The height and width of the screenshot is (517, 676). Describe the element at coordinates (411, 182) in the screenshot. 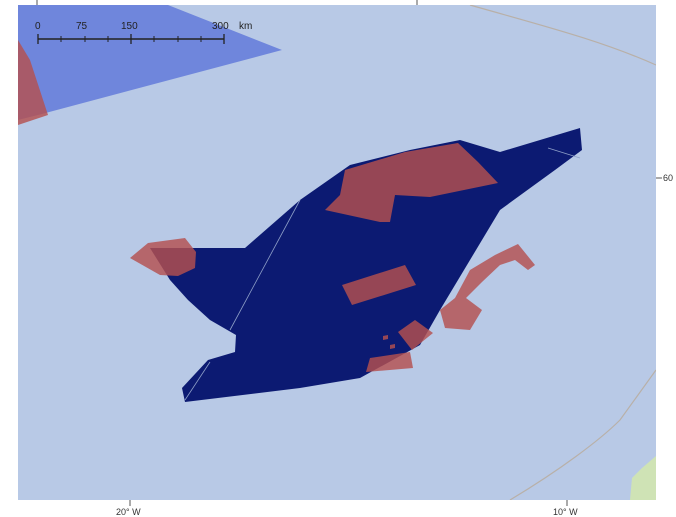

I see `hotspot-north` at that location.